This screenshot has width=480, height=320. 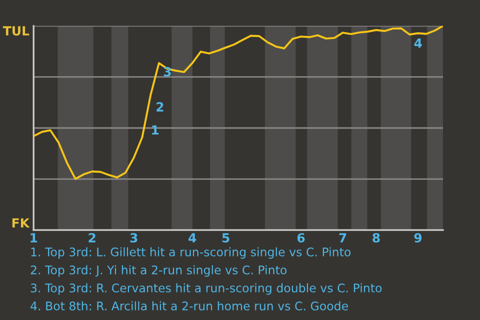 What do you see at coordinates (167, 71) in the screenshot?
I see `annotation: 3` at bounding box center [167, 71].